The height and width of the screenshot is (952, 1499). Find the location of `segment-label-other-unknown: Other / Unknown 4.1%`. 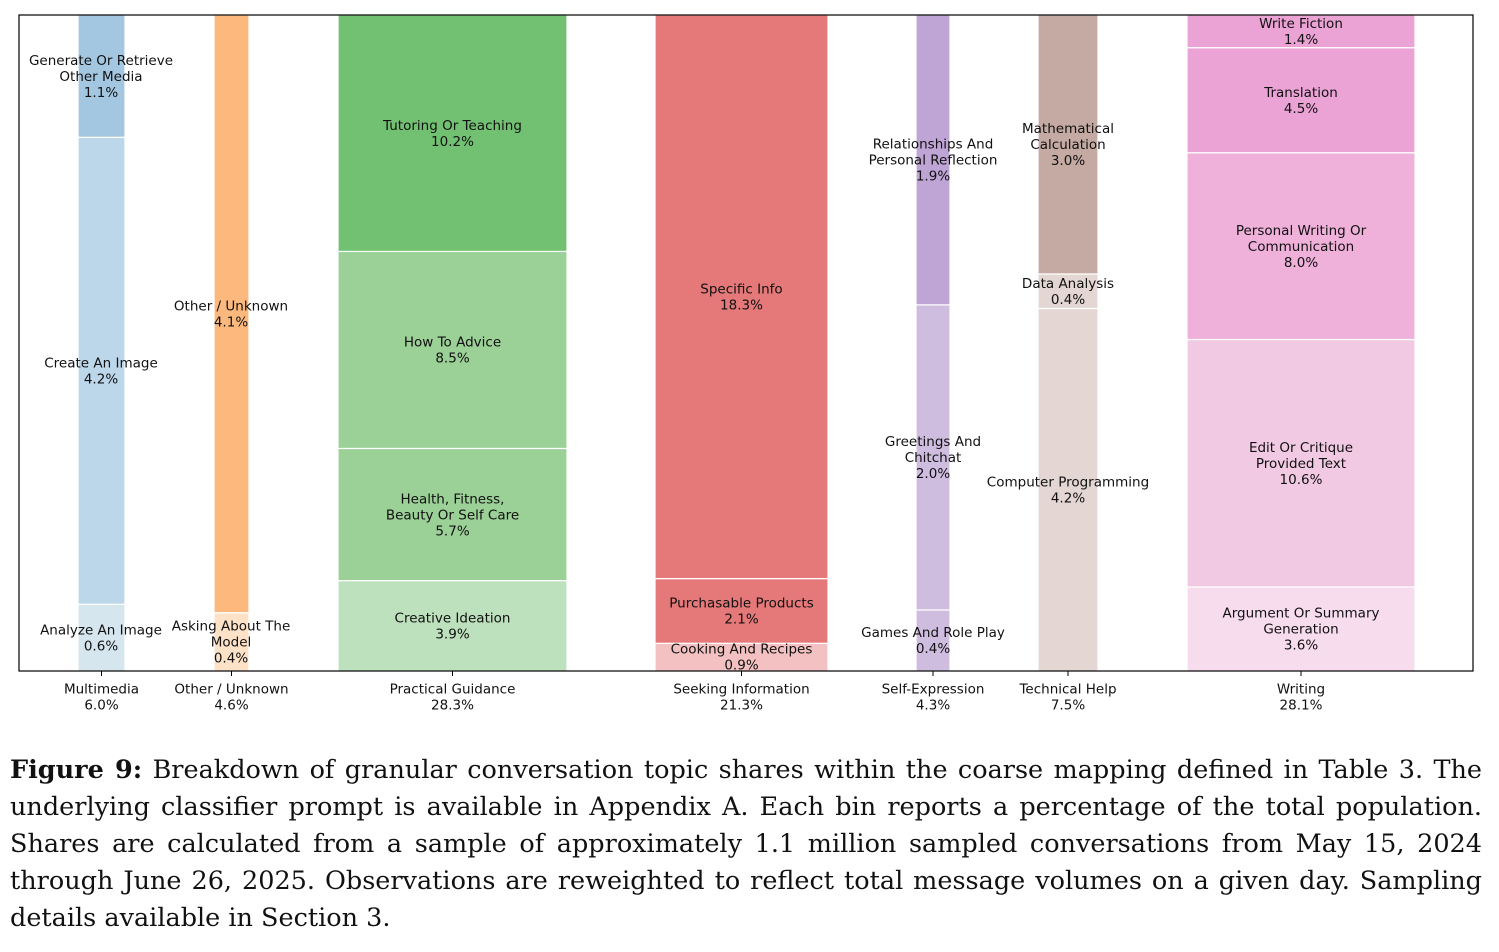

segment-label-other-unknown: Other / Unknown 4.1% is located at coordinates (231, 315).